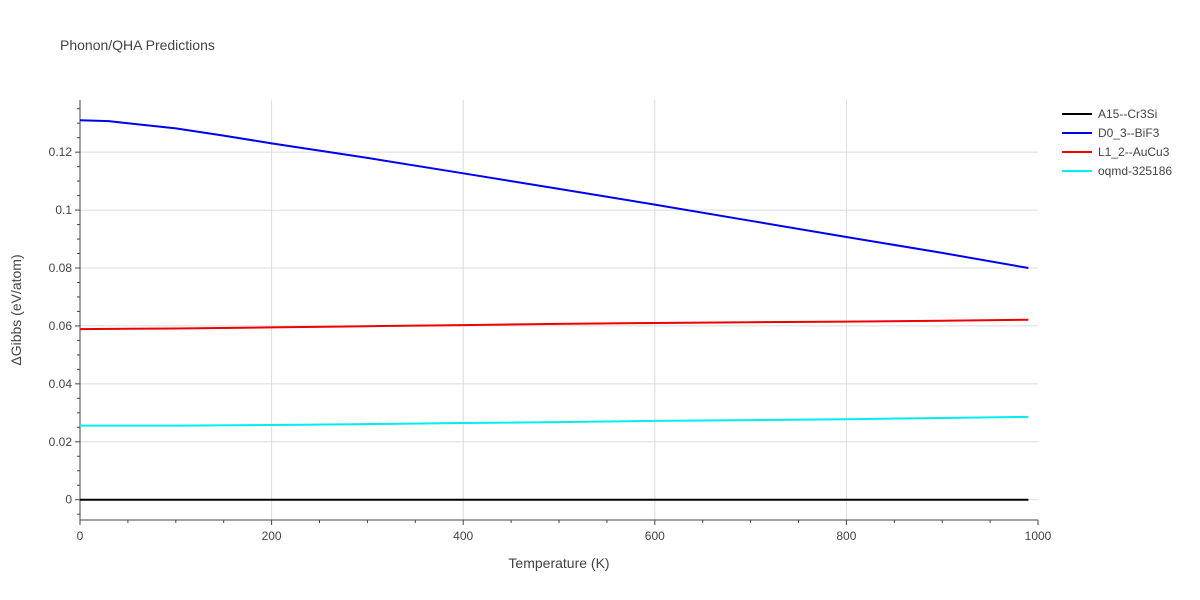 Image resolution: width=1200 pixels, height=600 pixels. What do you see at coordinates (61, 326) in the screenshot?
I see `y-tick-label: 0.06` at bounding box center [61, 326].